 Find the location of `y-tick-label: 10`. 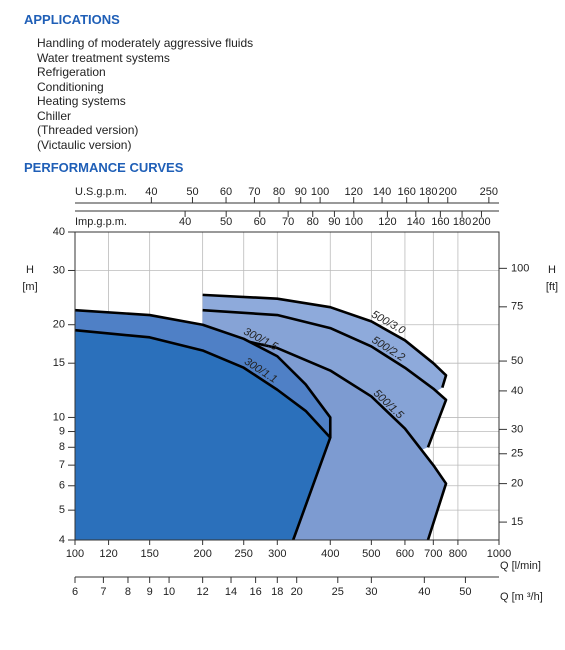

y-tick-label: 10 is located at coordinates (59, 417).